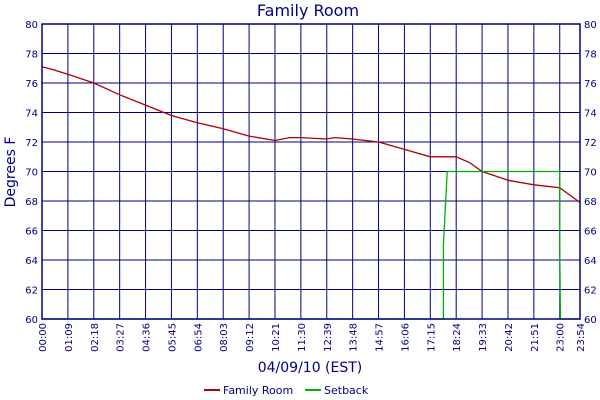  I want to click on y-tick-label-right: 64, so click(590, 261).